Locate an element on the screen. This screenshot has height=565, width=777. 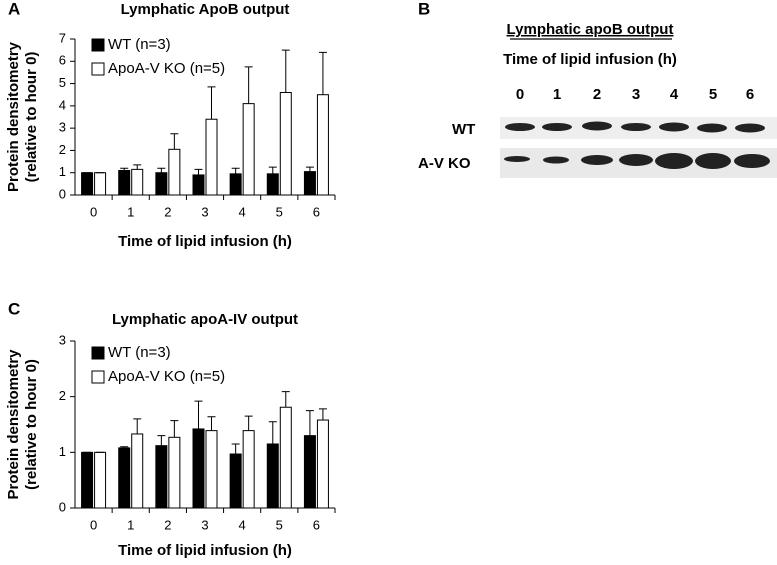
lane-label: 2 is located at coordinates (597, 94).